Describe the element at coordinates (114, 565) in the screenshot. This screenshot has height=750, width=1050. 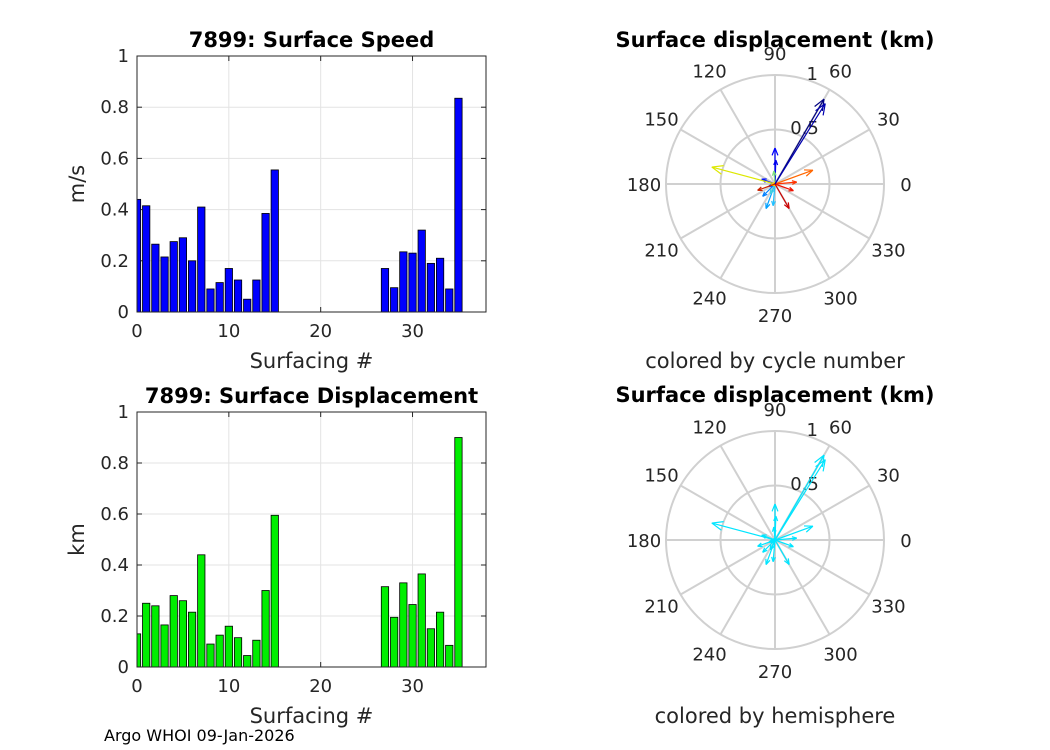
I see `displacement-ytick-label: 0.4` at that location.